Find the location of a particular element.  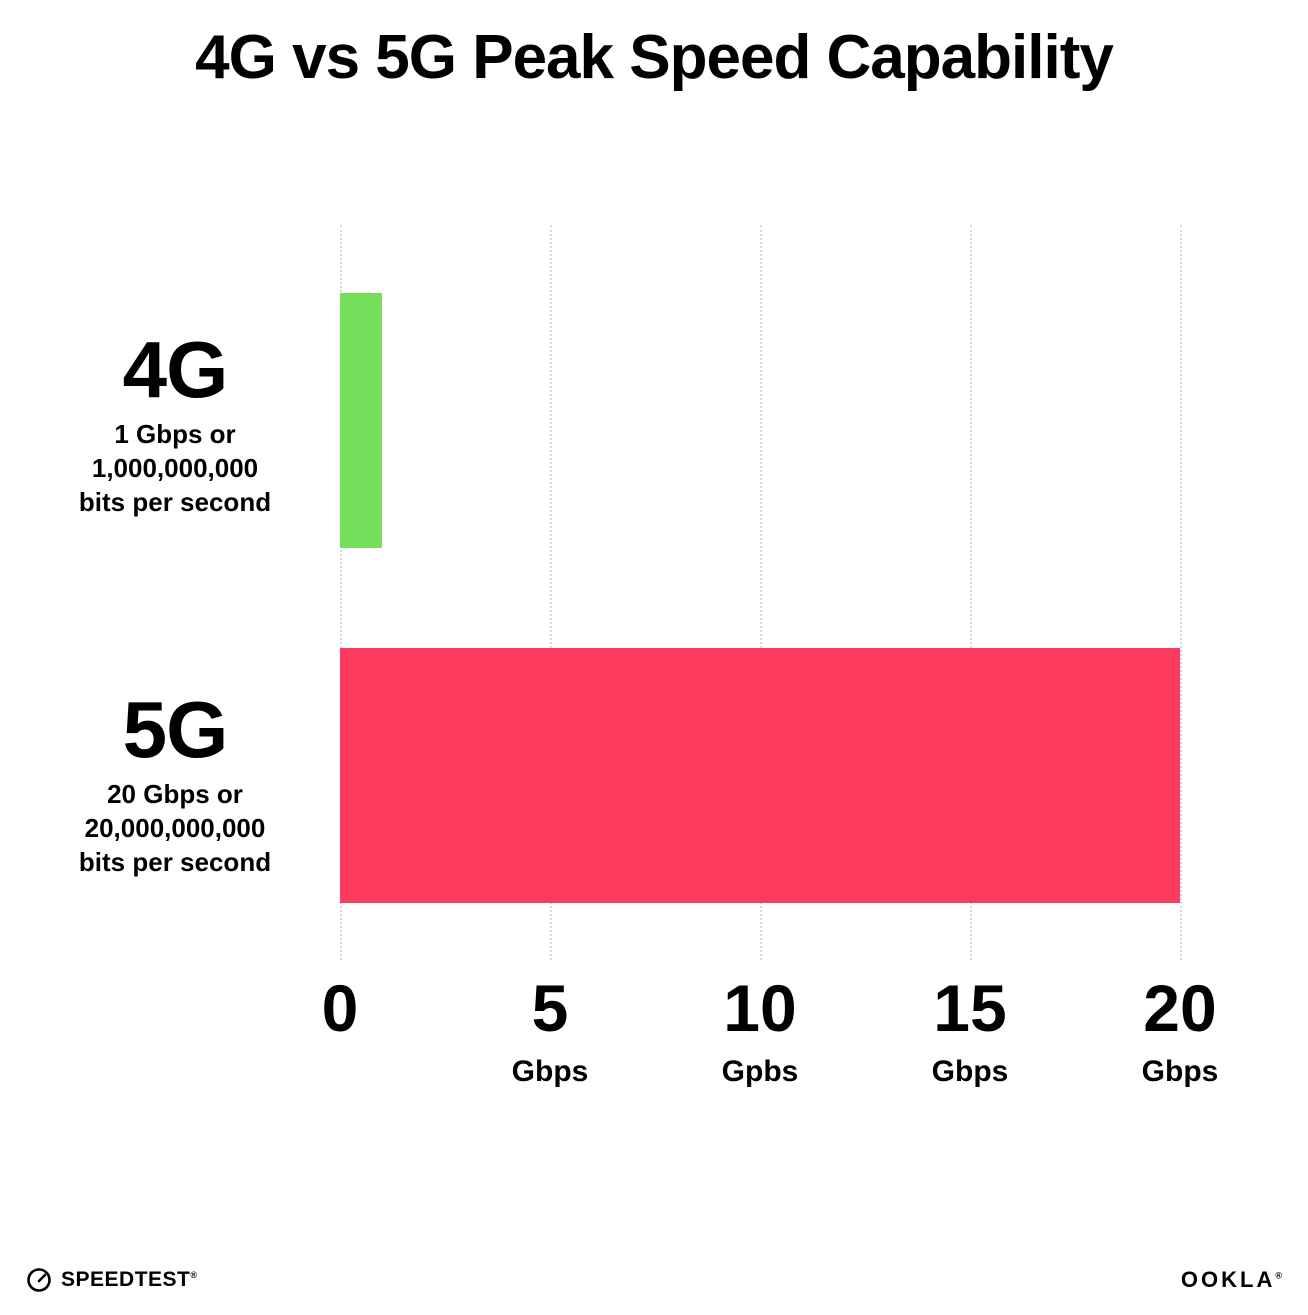

speedtest-trademark: ® is located at coordinates (194, 1275).